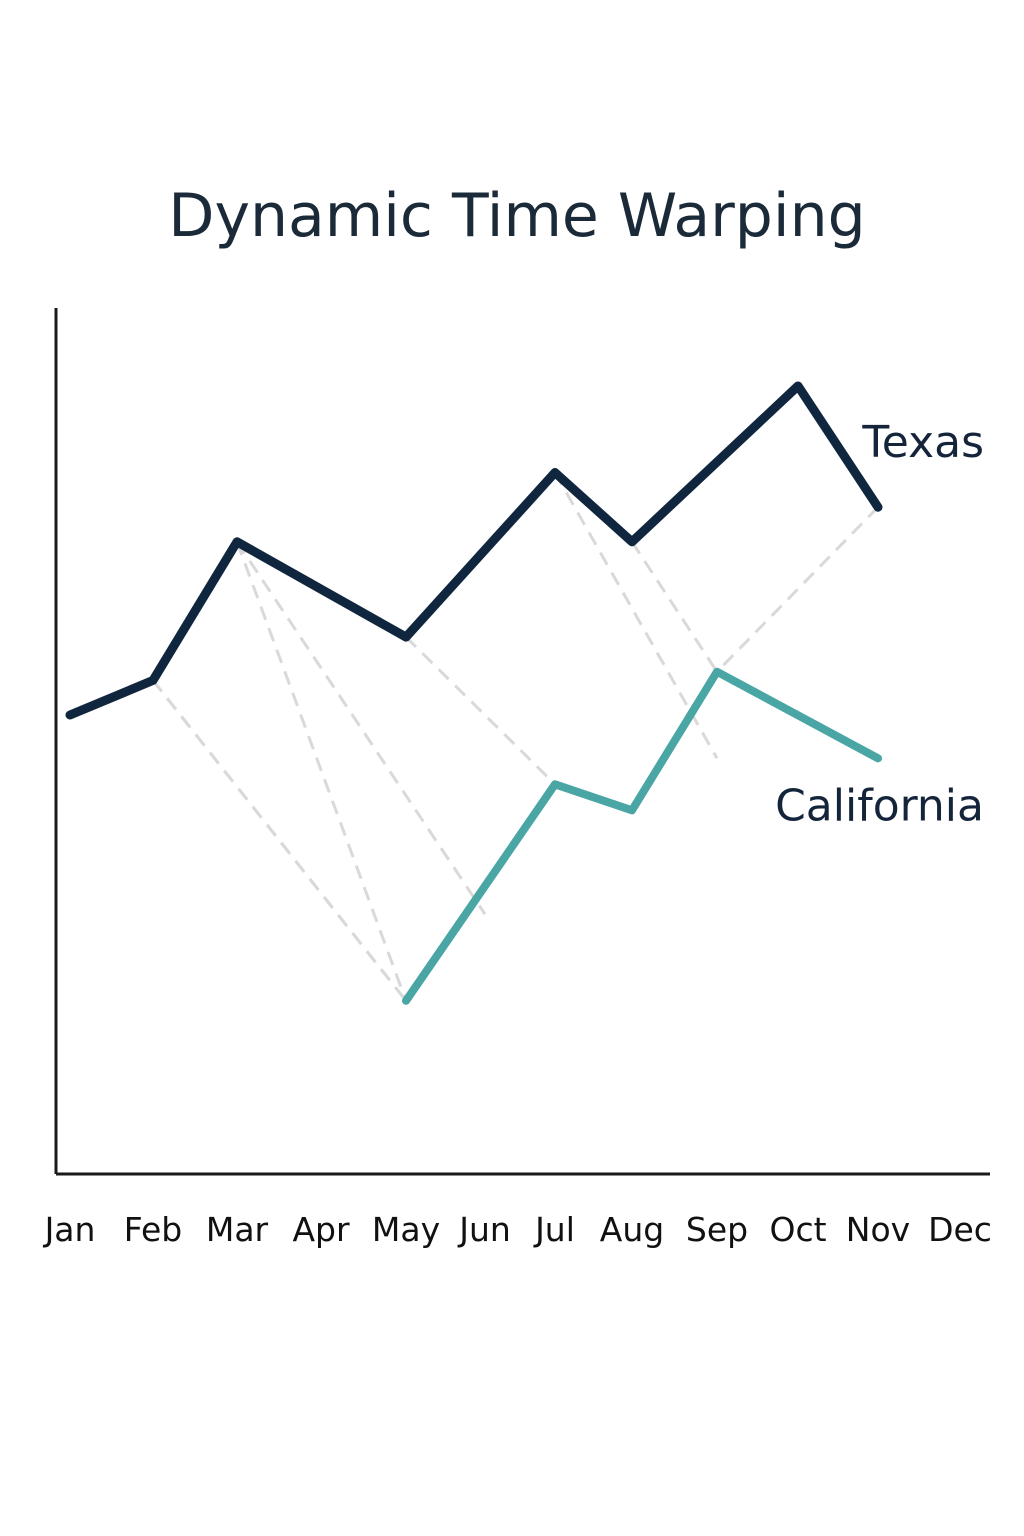 This screenshot has height=1536, width=1024. I want to click on x-tick-label: Feb, so click(153, 1229).